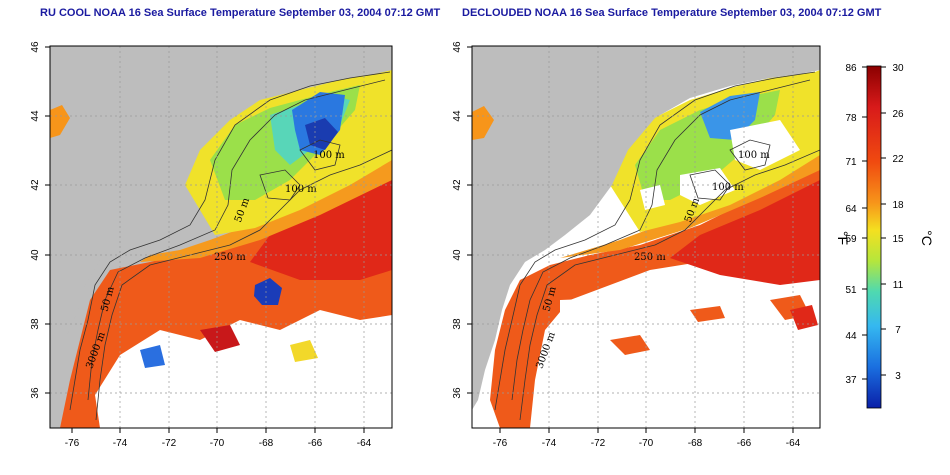 Image resolution: width=950 pixels, height=475 pixels. I want to click on fahrenheit-unit-label: °F, so click(843, 238).